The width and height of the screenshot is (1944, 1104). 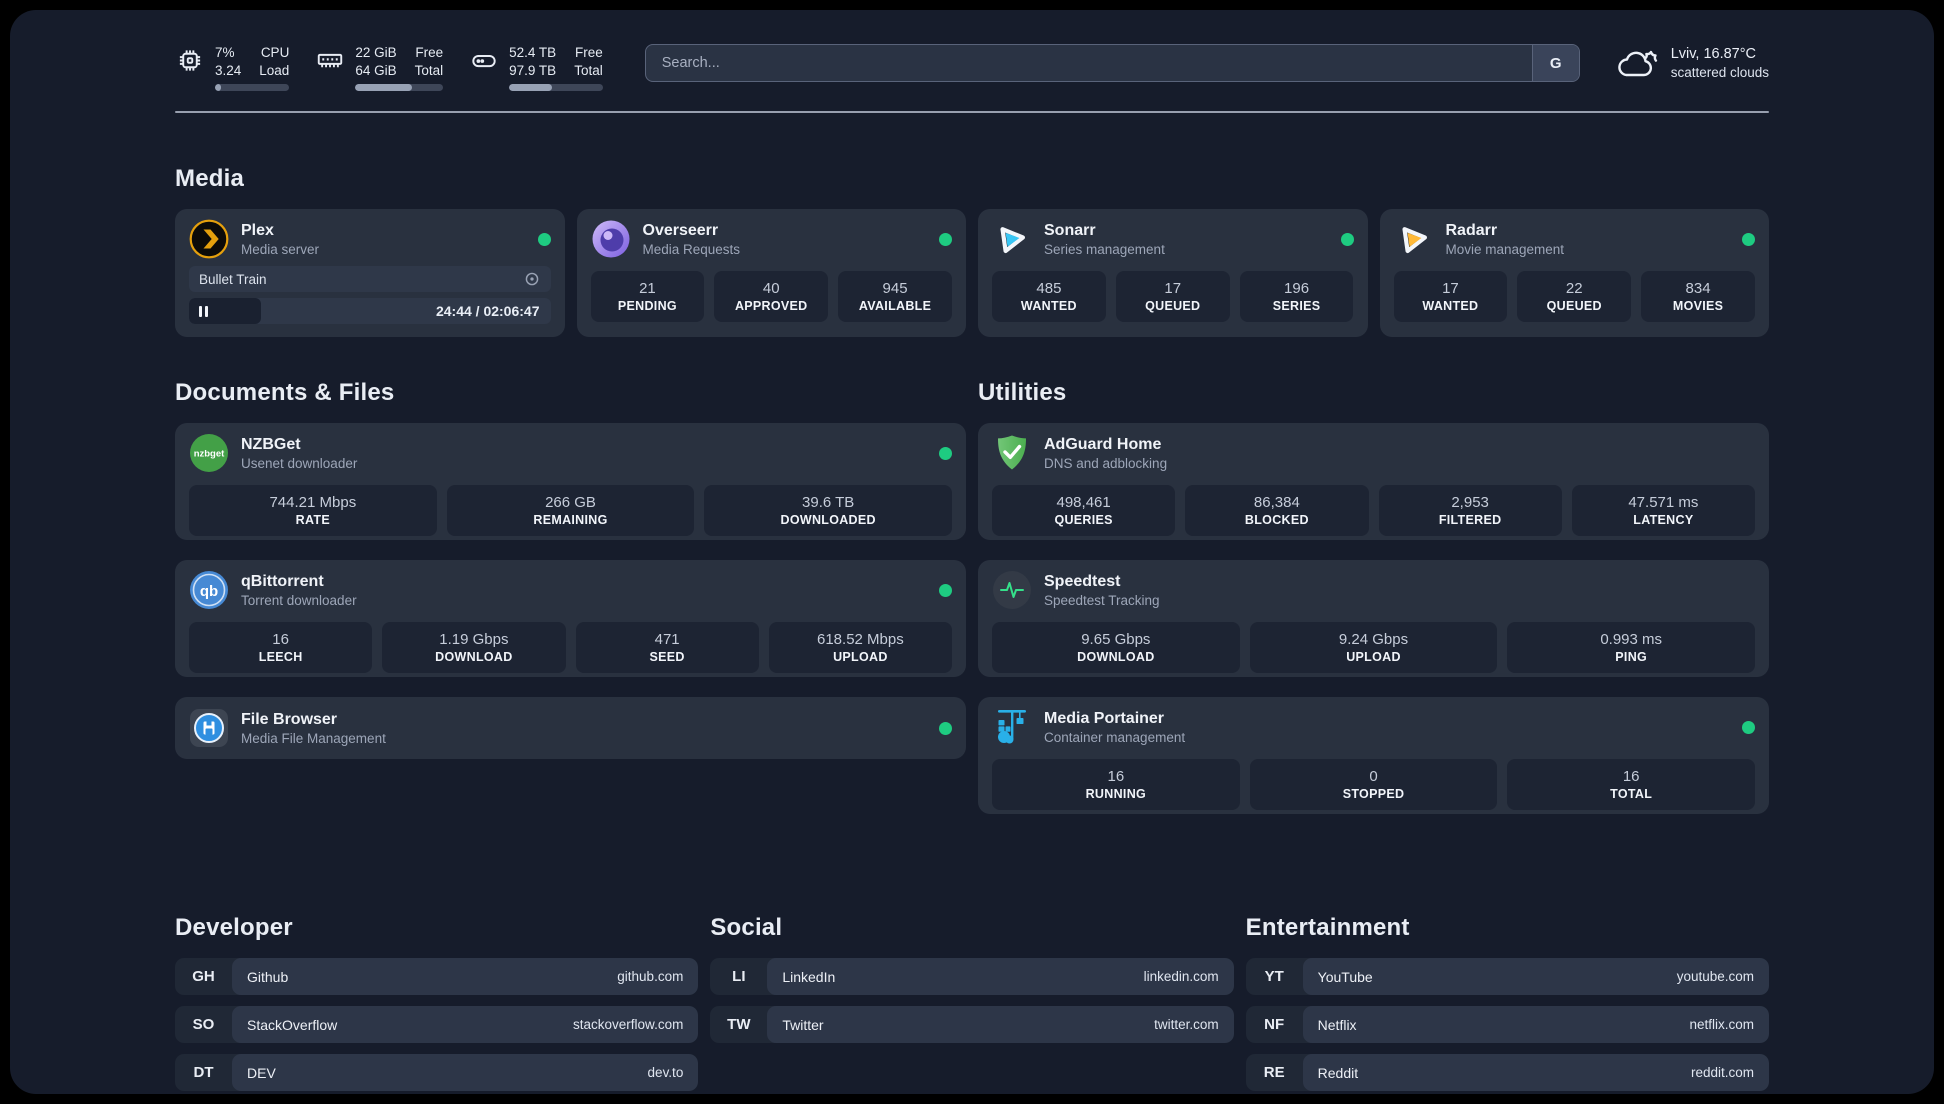 What do you see at coordinates (274, 70) in the screenshot?
I see `cpu-label-bottom: Load` at bounding box center [274, 70].